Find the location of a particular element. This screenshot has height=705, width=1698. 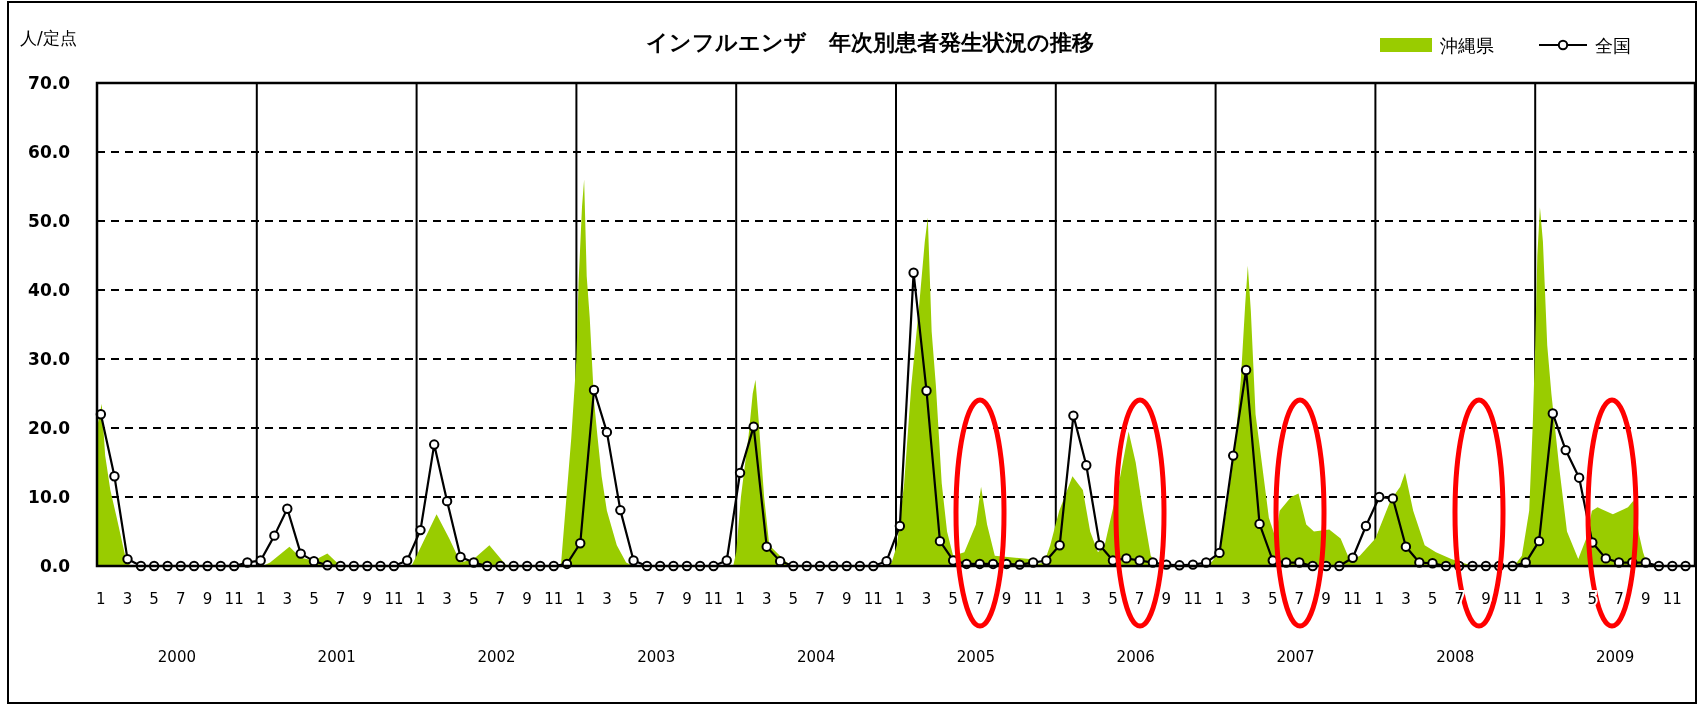

y-tick-label: 0.0 is located at coordinates (55, 566).